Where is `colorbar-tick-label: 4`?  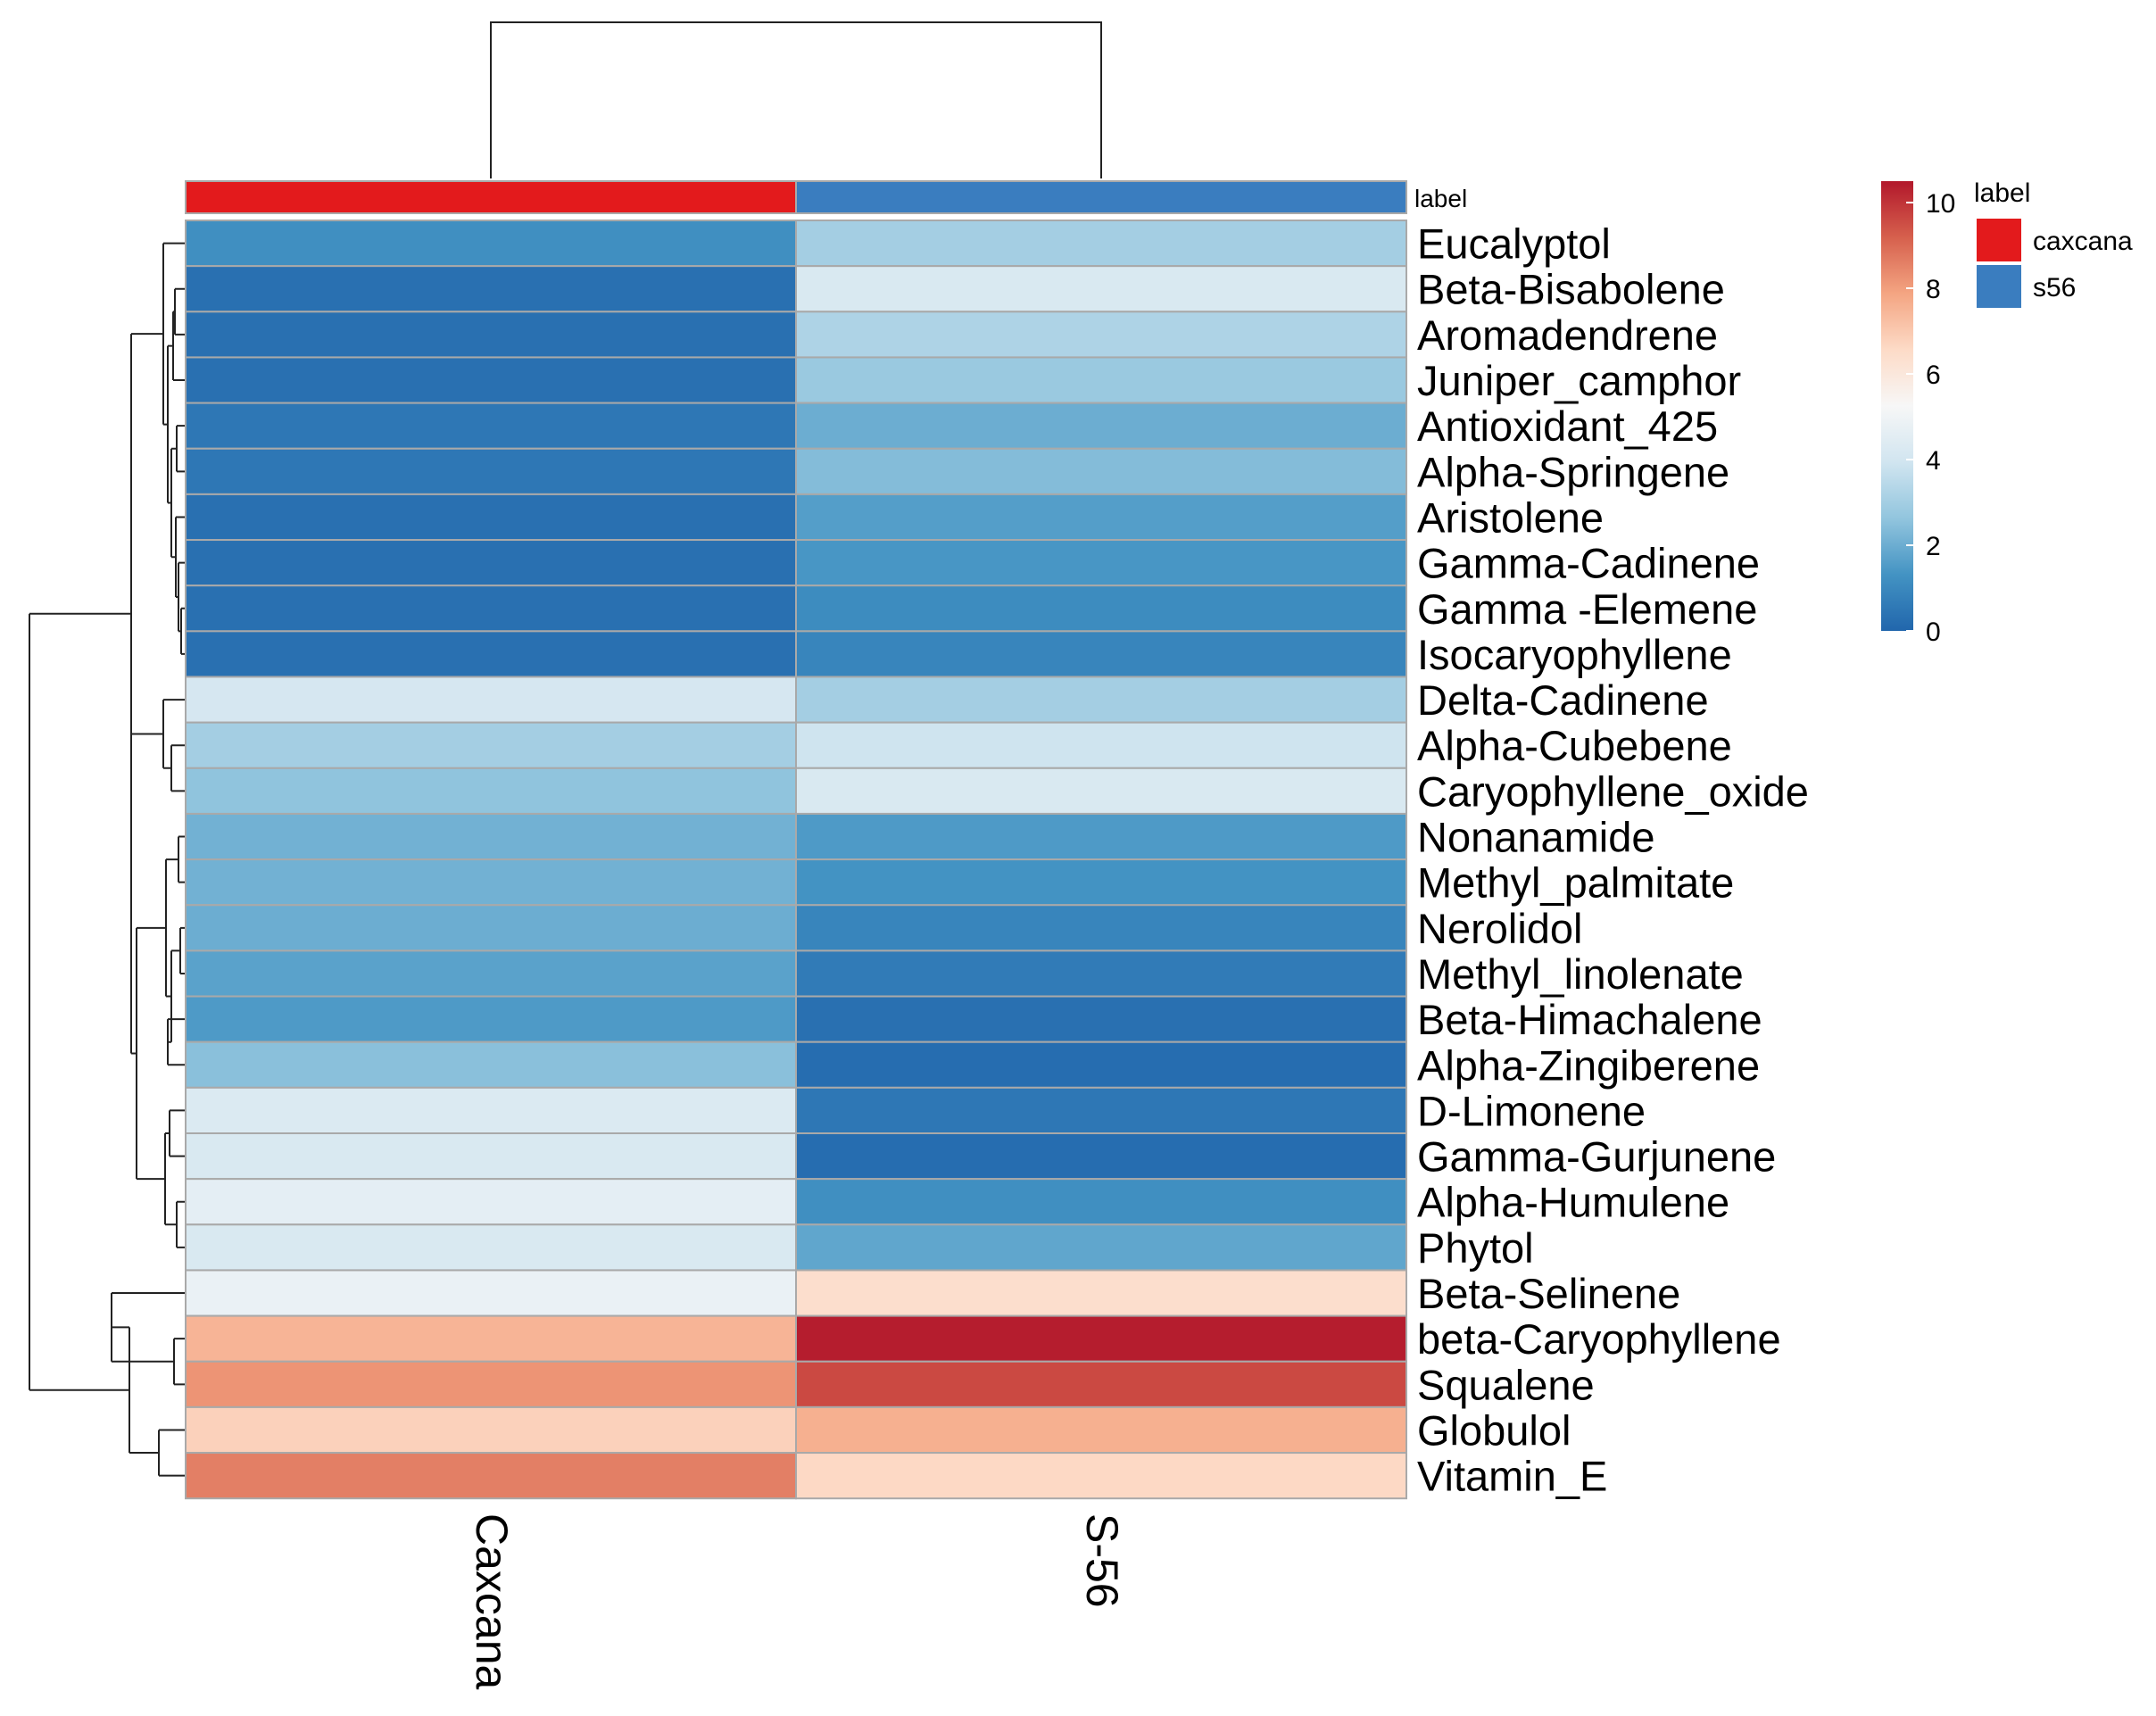 colorbar-tick-label: 4 is located at coordinates (1933, 461).